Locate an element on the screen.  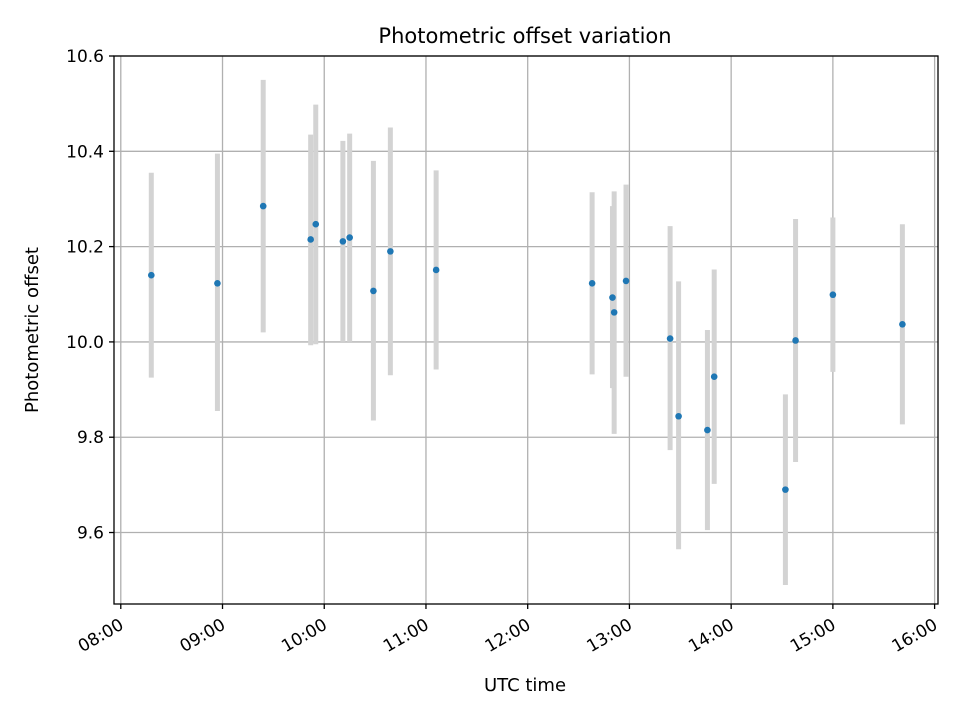
y-axis-ticks: 9.6 9.8 10.0 10.2 10.4 10.6 is located at coordinates (90, 295).